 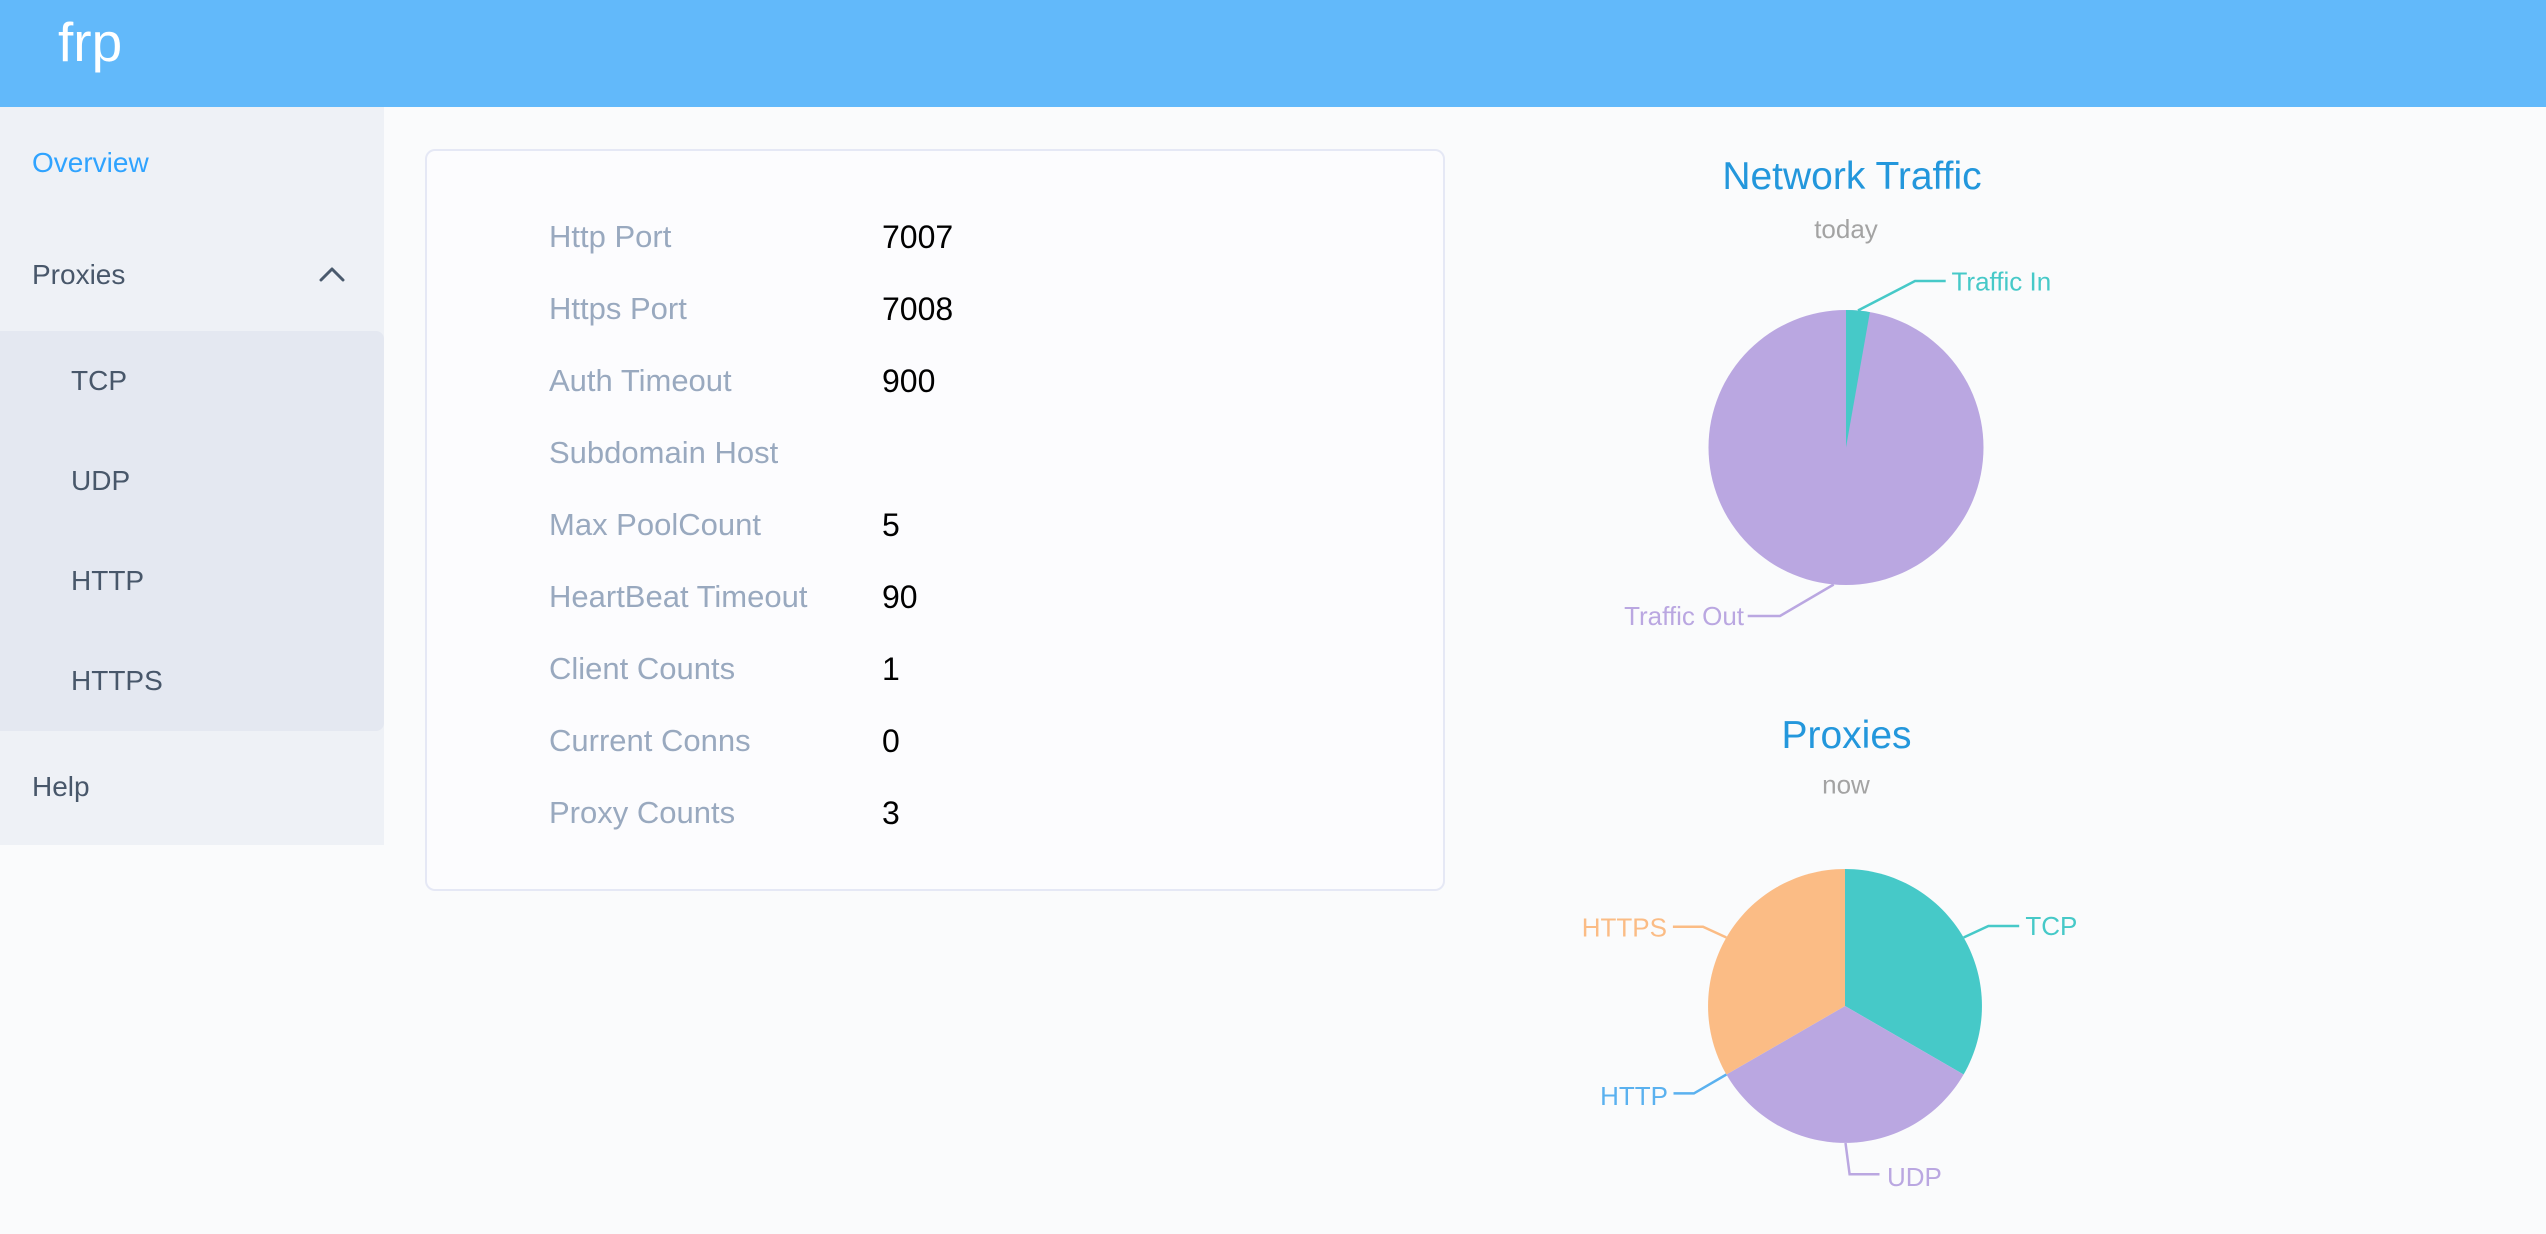 What do you see at coordinates (2002, 282) in the screenshot?
I see `svg-text: Traffic In` at bounding box center [2002, 282].